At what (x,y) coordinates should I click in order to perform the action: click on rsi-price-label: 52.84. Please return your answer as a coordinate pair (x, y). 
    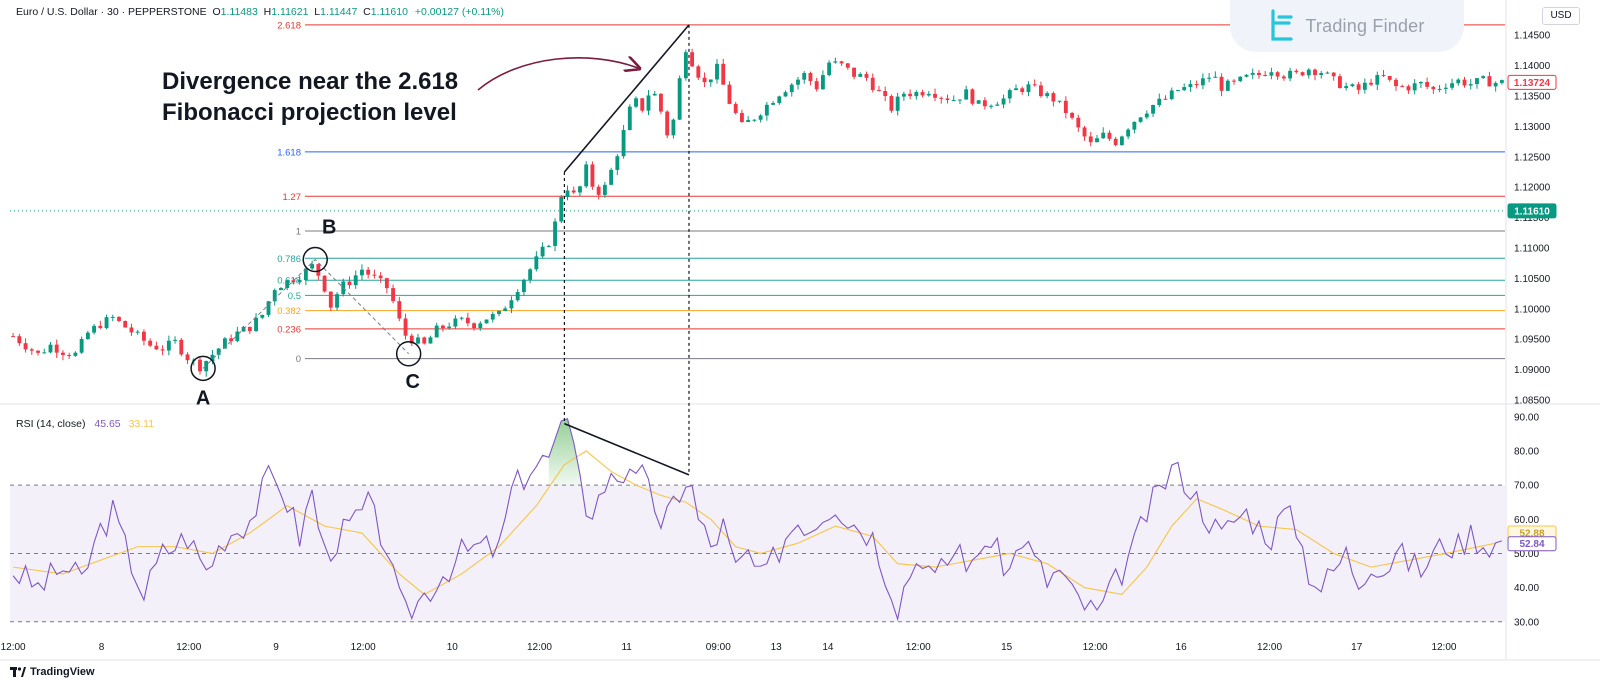
    Looking at the image, I should click on (1531, 544).